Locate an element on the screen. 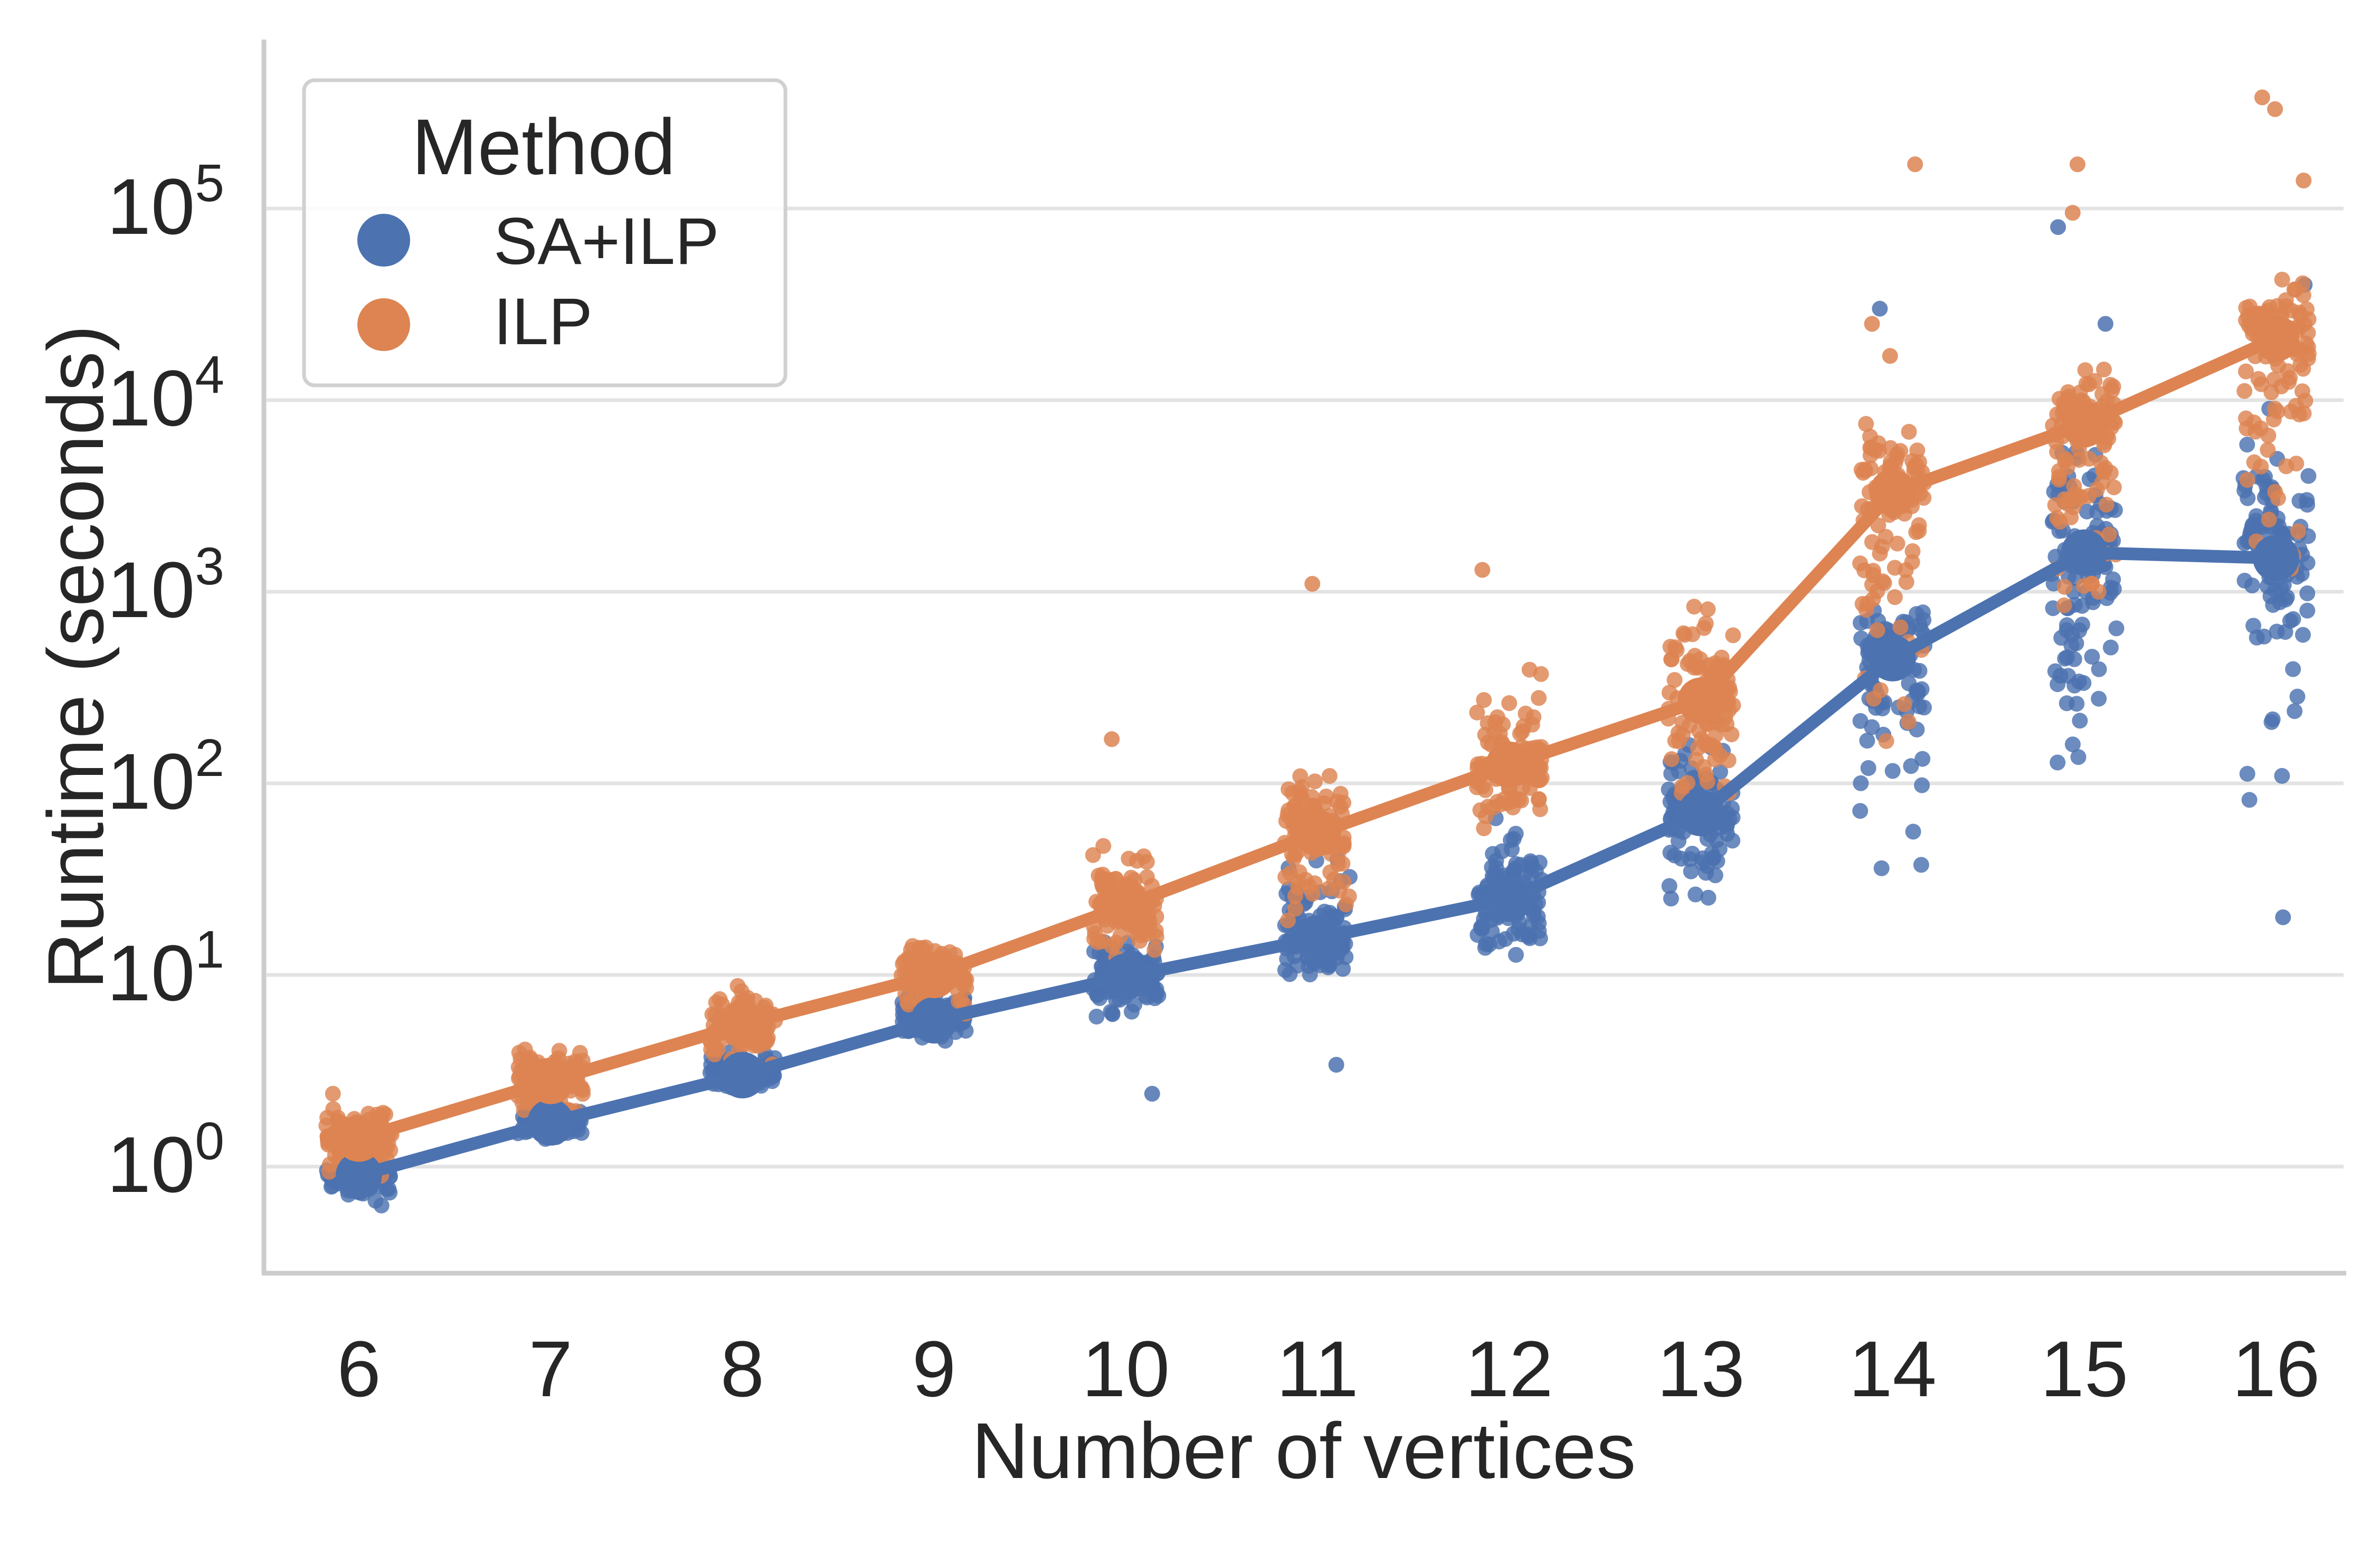 The width and height of the screenshot is (2380, 1544). x-tick-label: 16 is located at coordinates (2276, 1368).